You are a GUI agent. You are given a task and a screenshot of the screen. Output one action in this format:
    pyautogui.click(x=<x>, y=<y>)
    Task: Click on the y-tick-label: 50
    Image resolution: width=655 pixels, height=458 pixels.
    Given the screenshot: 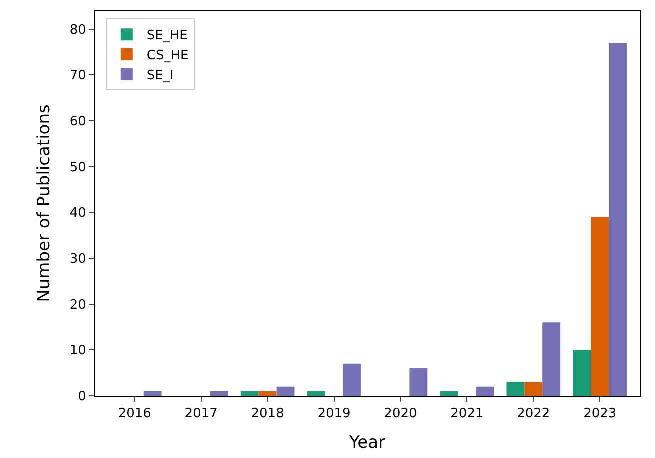 What is the action you would take?
    pyautogui.click(x=78, y=168)
    